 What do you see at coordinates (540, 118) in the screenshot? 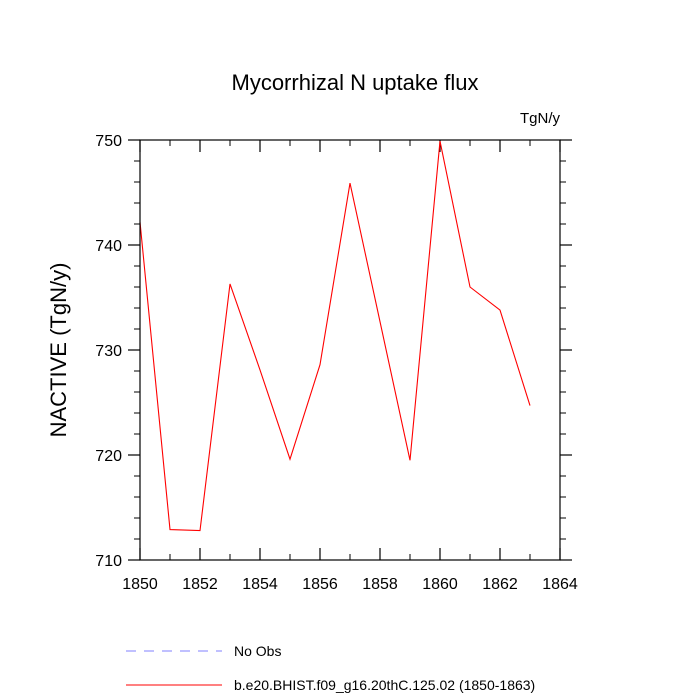
I see `units-label: TgN/y` at bounding box center [540, 118].